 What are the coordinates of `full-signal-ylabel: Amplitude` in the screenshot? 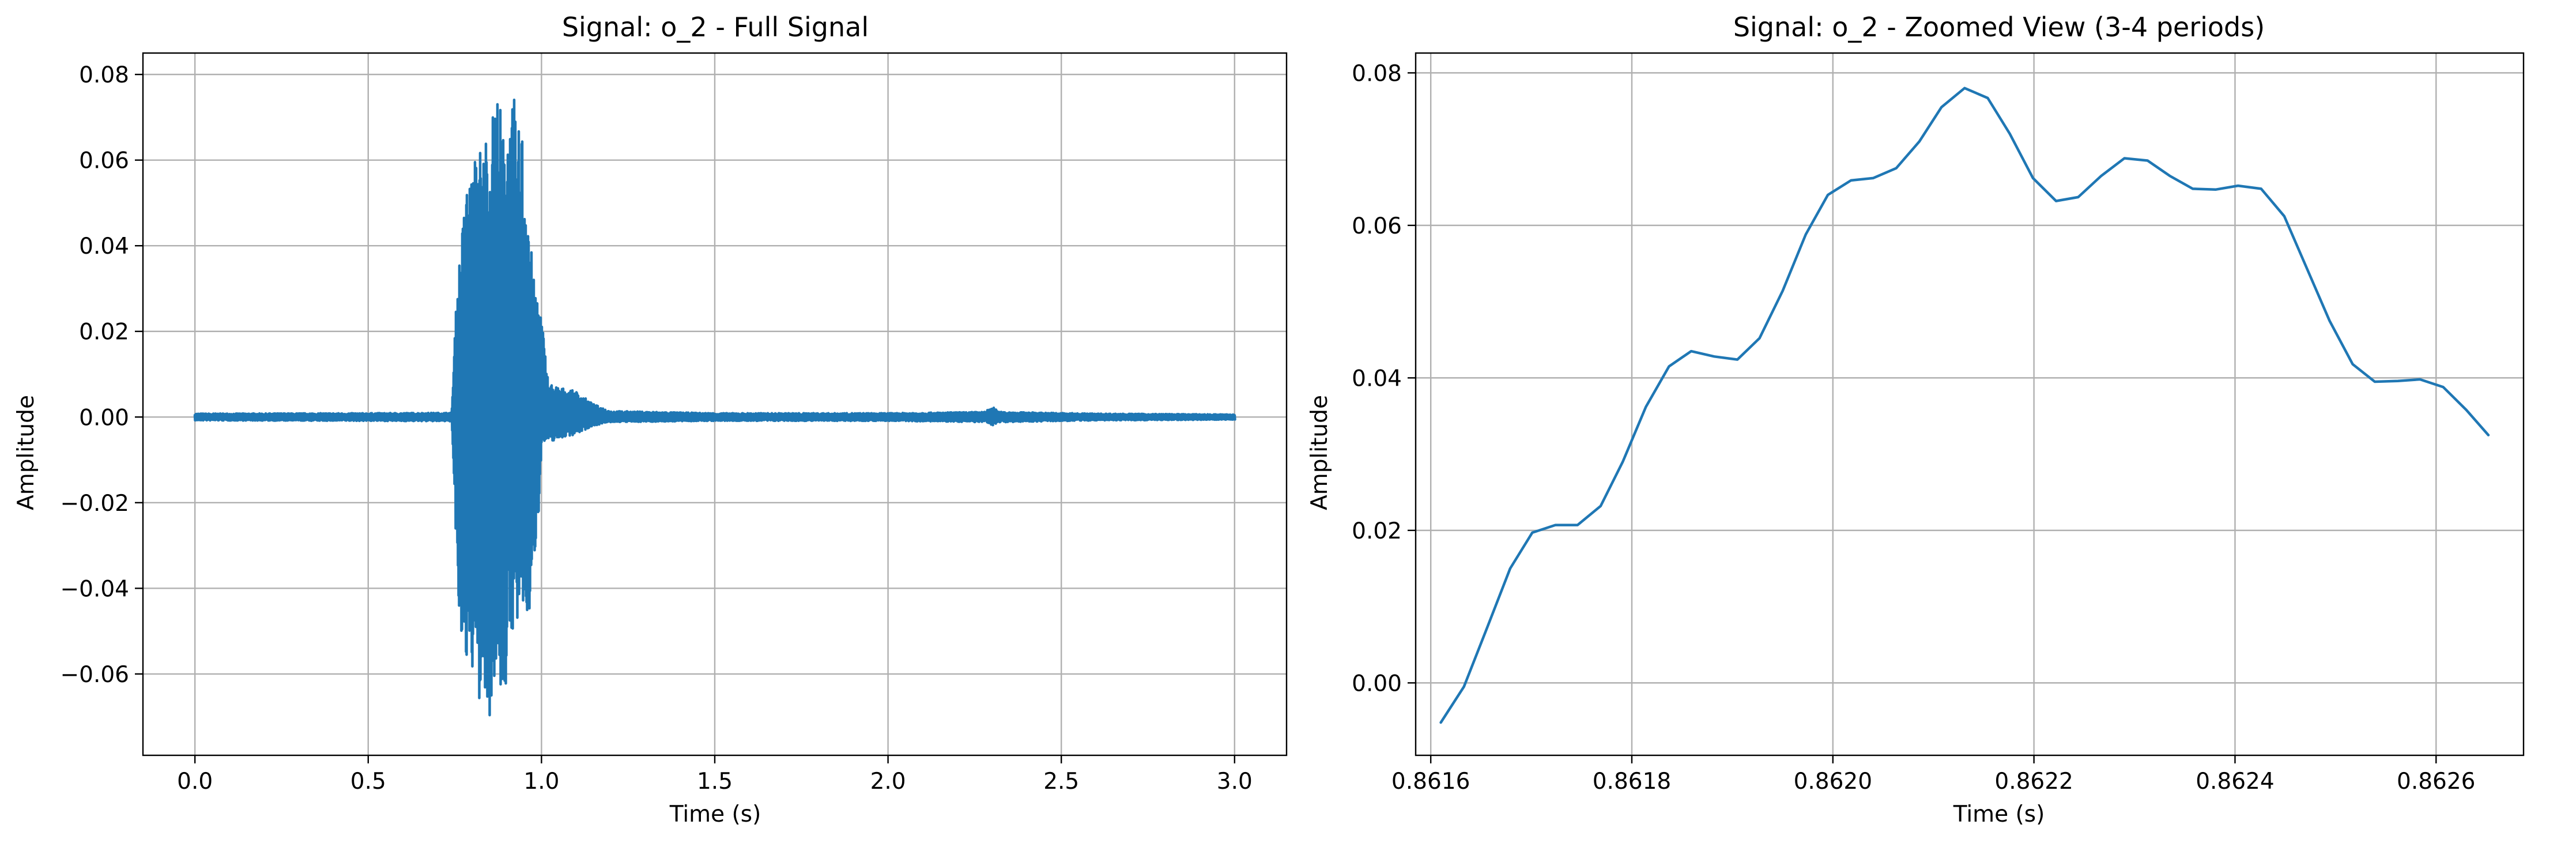 It's located at (26, 452).